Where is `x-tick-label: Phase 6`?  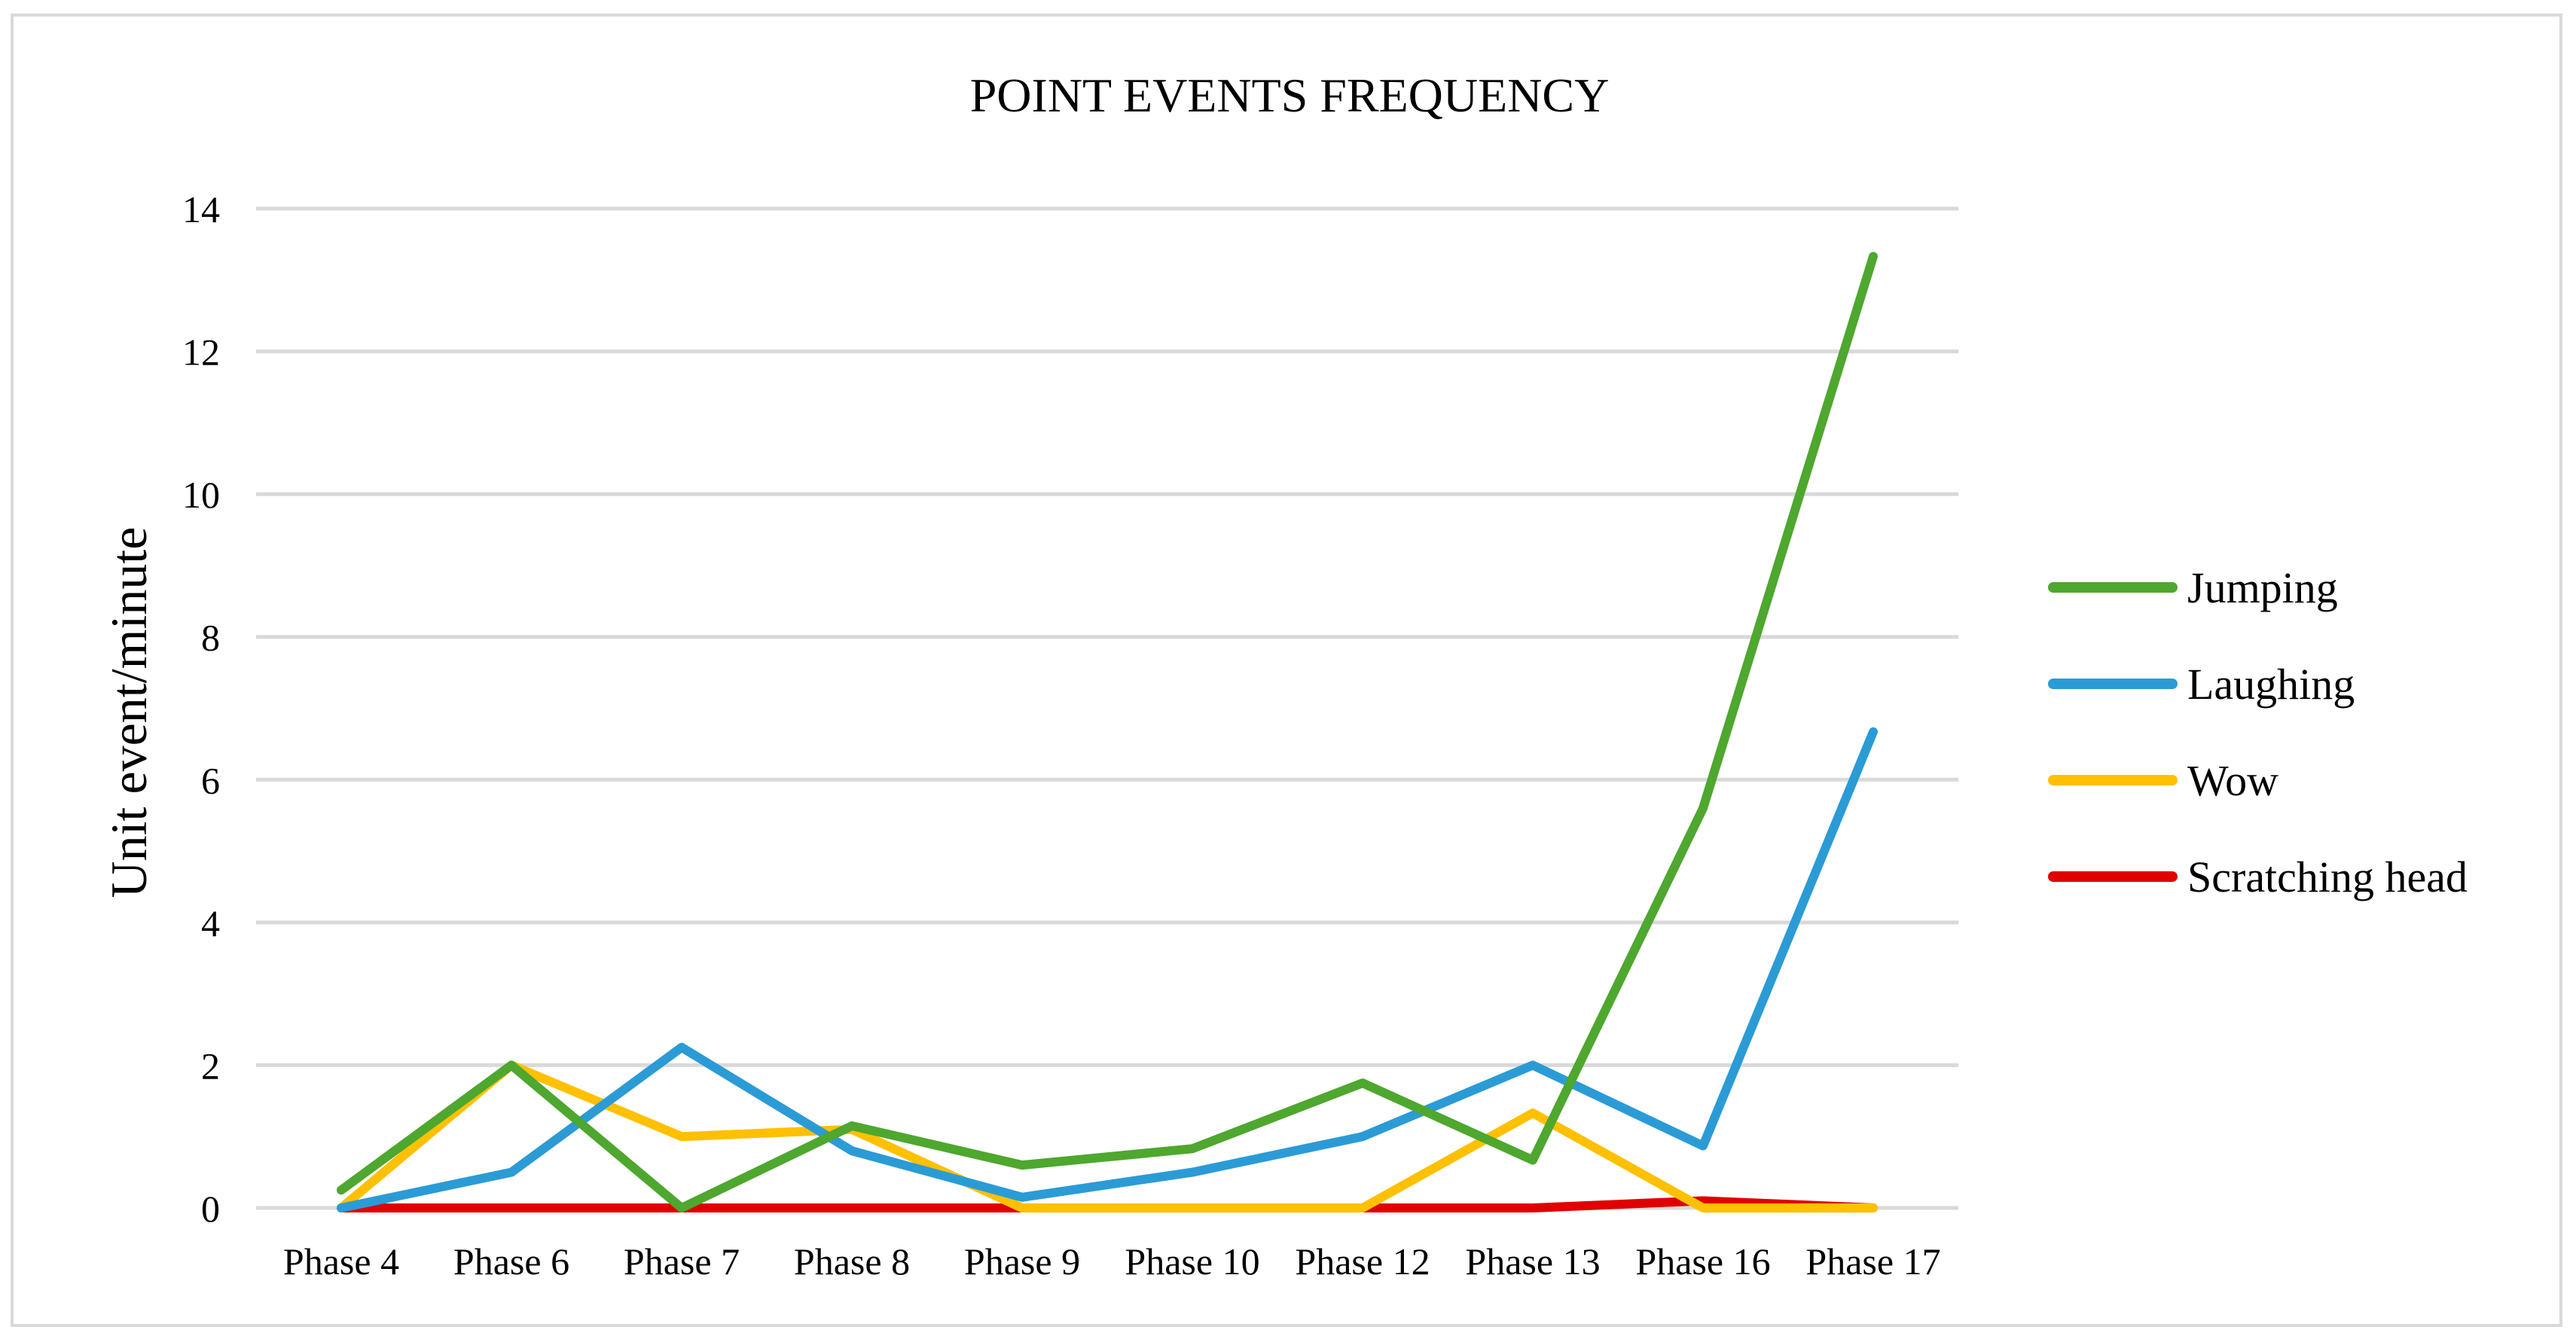 x-tick-label: Phase 6 is located at coordinates (511, 1261).